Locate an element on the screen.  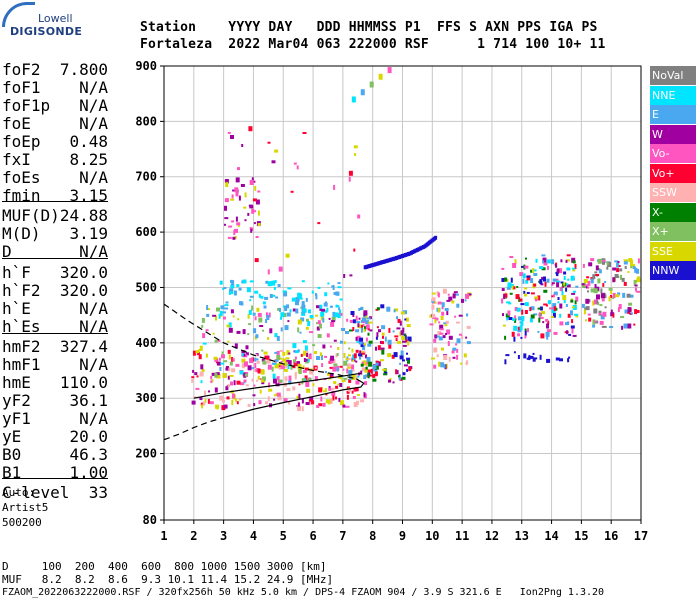
legend-item-nnw: NNW is located at coordinates (673, 270).